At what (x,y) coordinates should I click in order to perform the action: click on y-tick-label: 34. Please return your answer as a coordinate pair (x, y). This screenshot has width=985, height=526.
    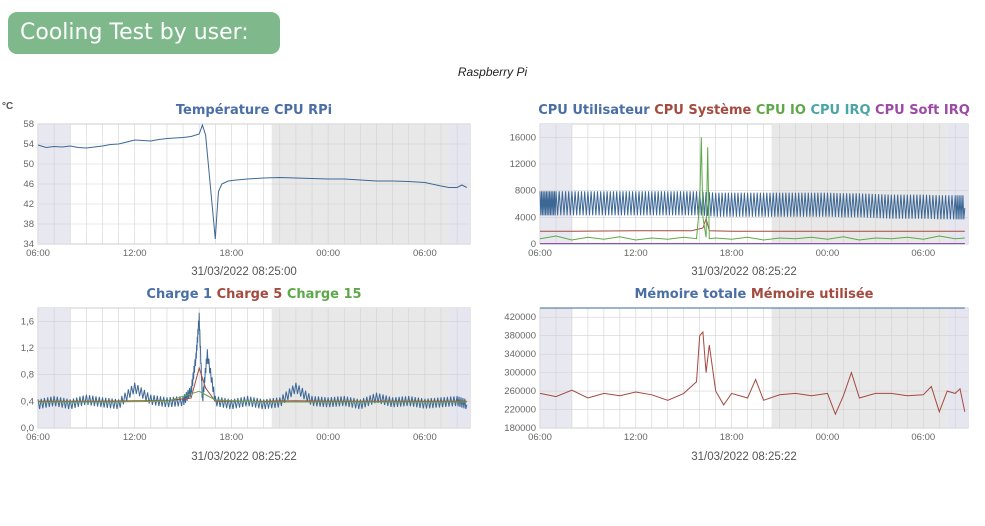
    Looking at the image, I should click on (28, 244).